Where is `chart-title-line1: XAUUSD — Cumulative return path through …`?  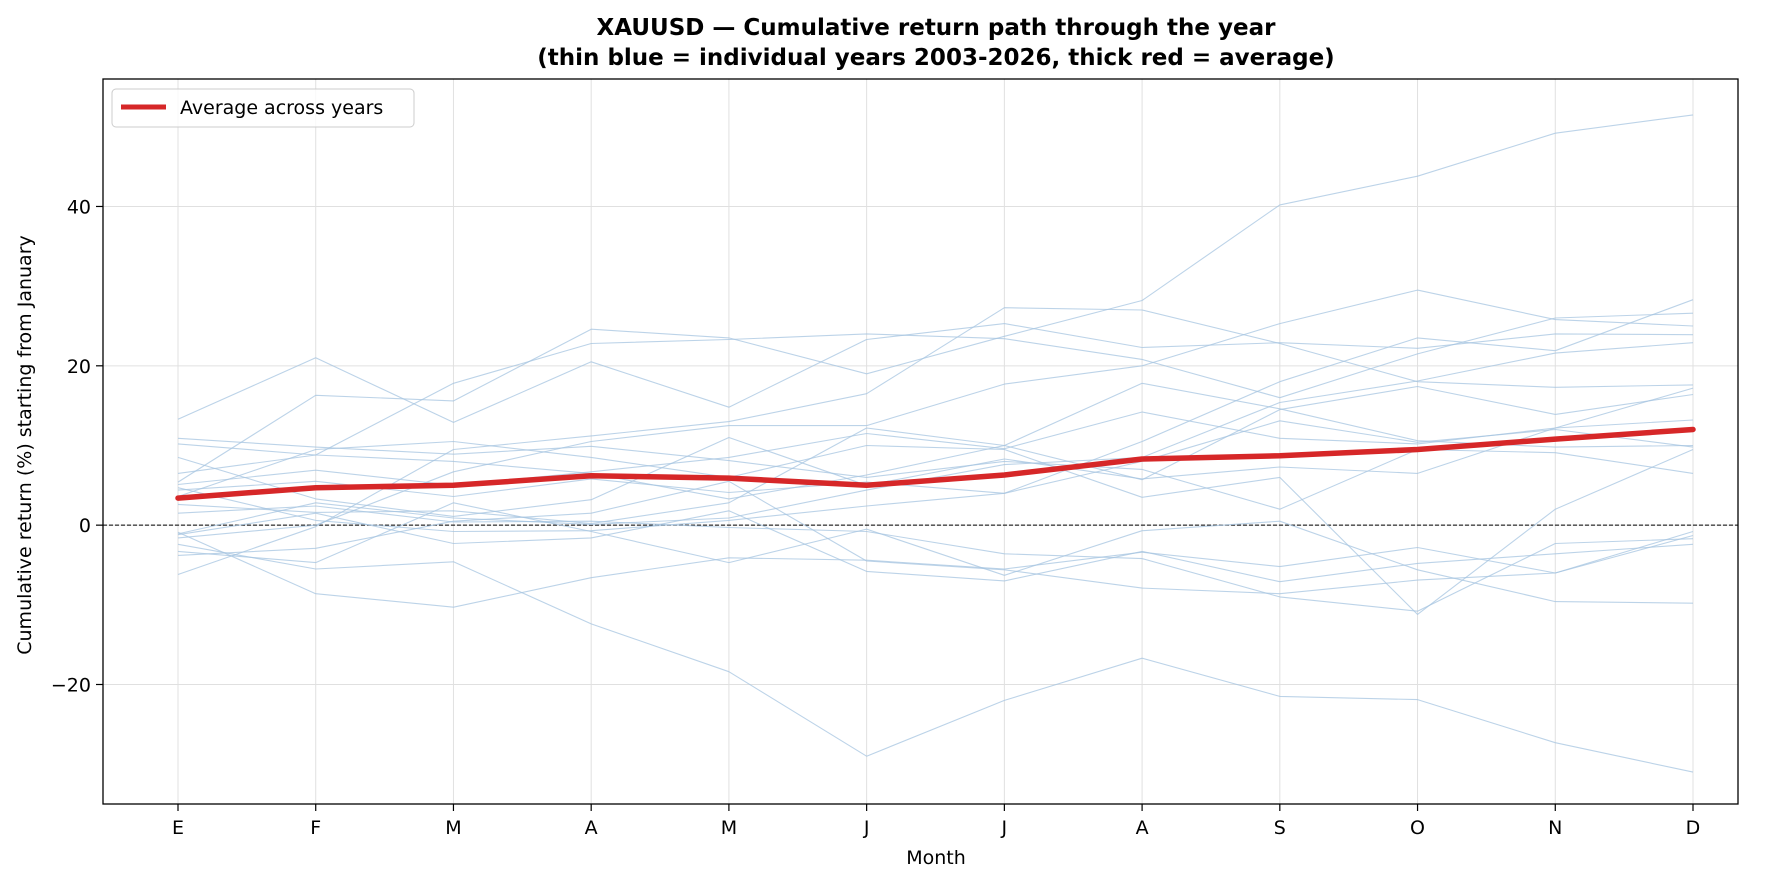
chart-title-line1: XAUUSD — Cumulative return path through … is located at coordinates (937, 28).